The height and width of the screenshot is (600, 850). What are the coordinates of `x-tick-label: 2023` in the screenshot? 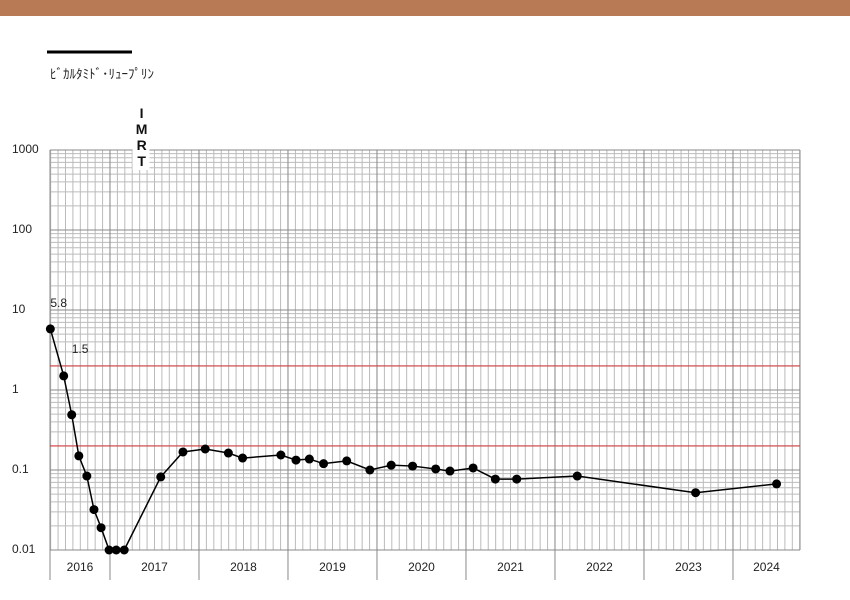 It's located at (688, 567).